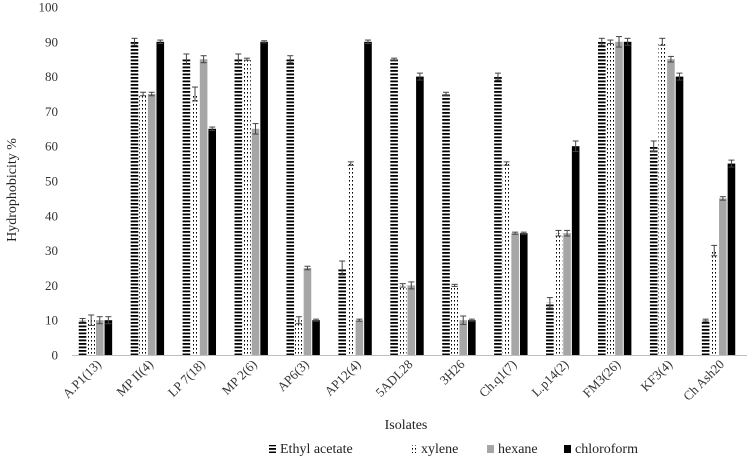 This screenshot has width=755, height=464. Describe the element at coordinates (393, 378) in the screenshot. I see `x-tick-label: 5ADL28` at that location.